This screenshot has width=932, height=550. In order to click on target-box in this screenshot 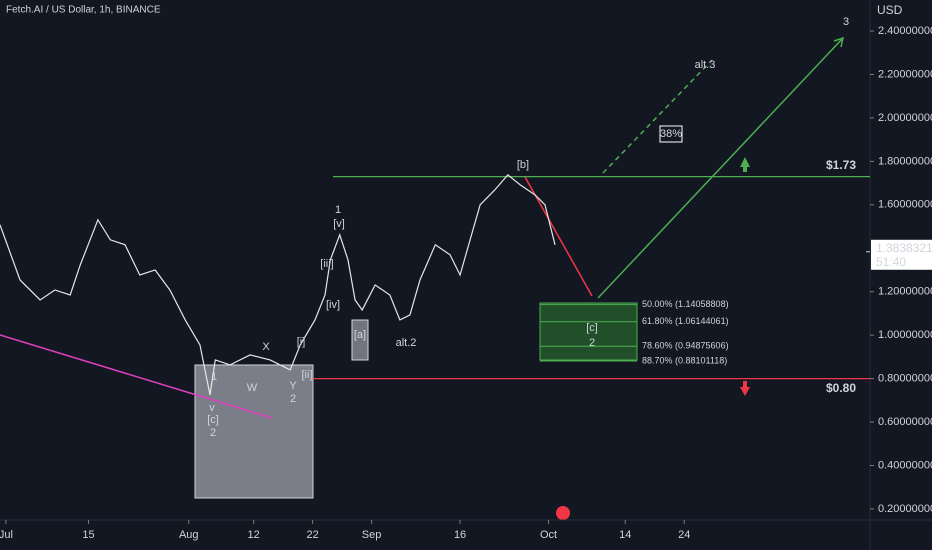, I will do `click(588, 331)`.